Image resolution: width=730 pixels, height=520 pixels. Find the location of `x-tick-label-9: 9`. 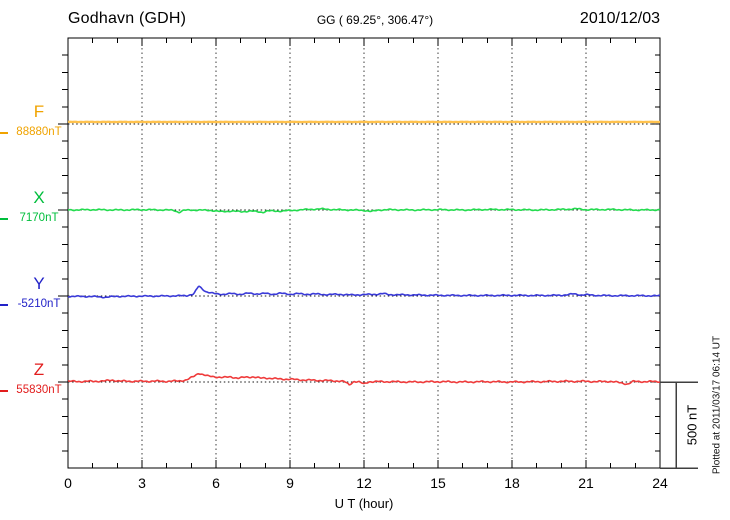

x-tick-label-9: 9 is located at coordinates (290, 483).